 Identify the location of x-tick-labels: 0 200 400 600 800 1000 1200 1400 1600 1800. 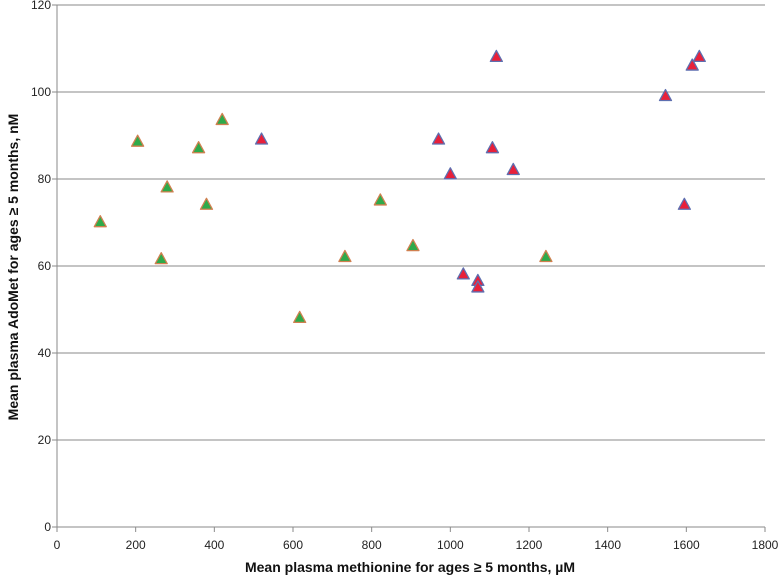
(416, 545).